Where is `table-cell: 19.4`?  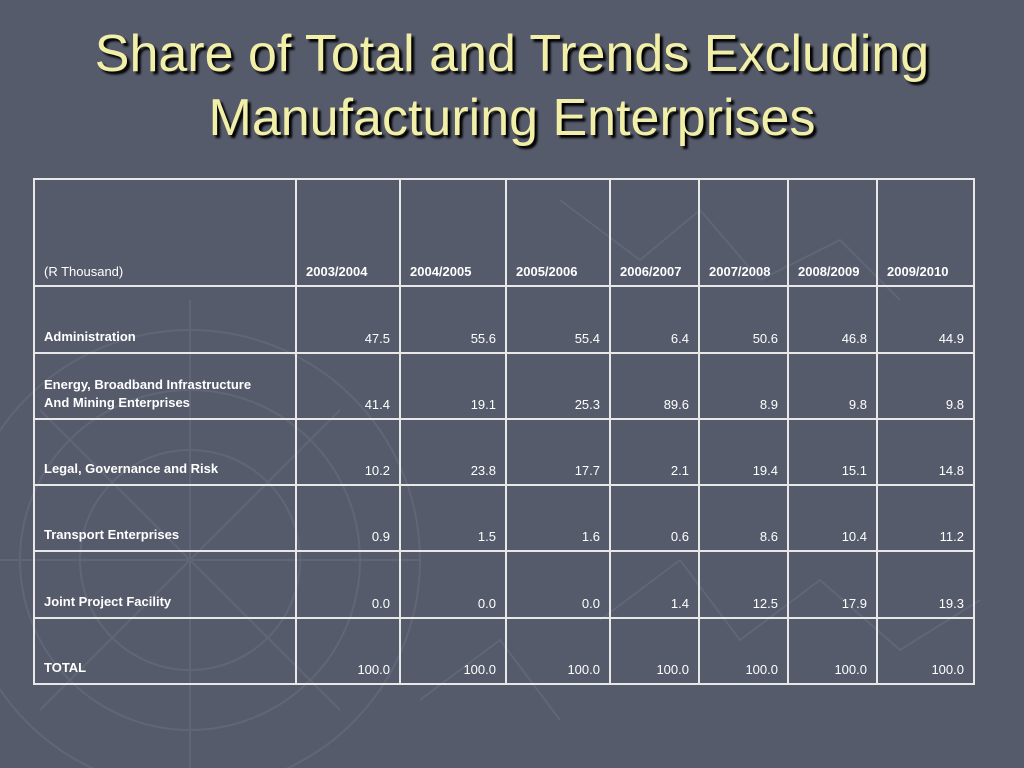
table-cell: 19.4 is located at coordinates (743, 452).